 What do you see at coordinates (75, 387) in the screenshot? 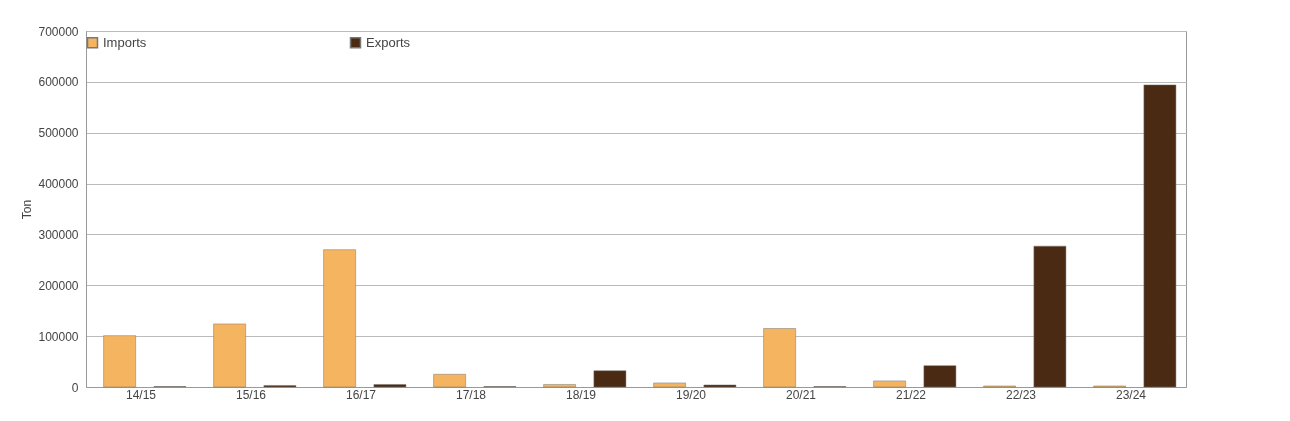
I see `y-tick-label: 0` at bounding box center [75, 387].